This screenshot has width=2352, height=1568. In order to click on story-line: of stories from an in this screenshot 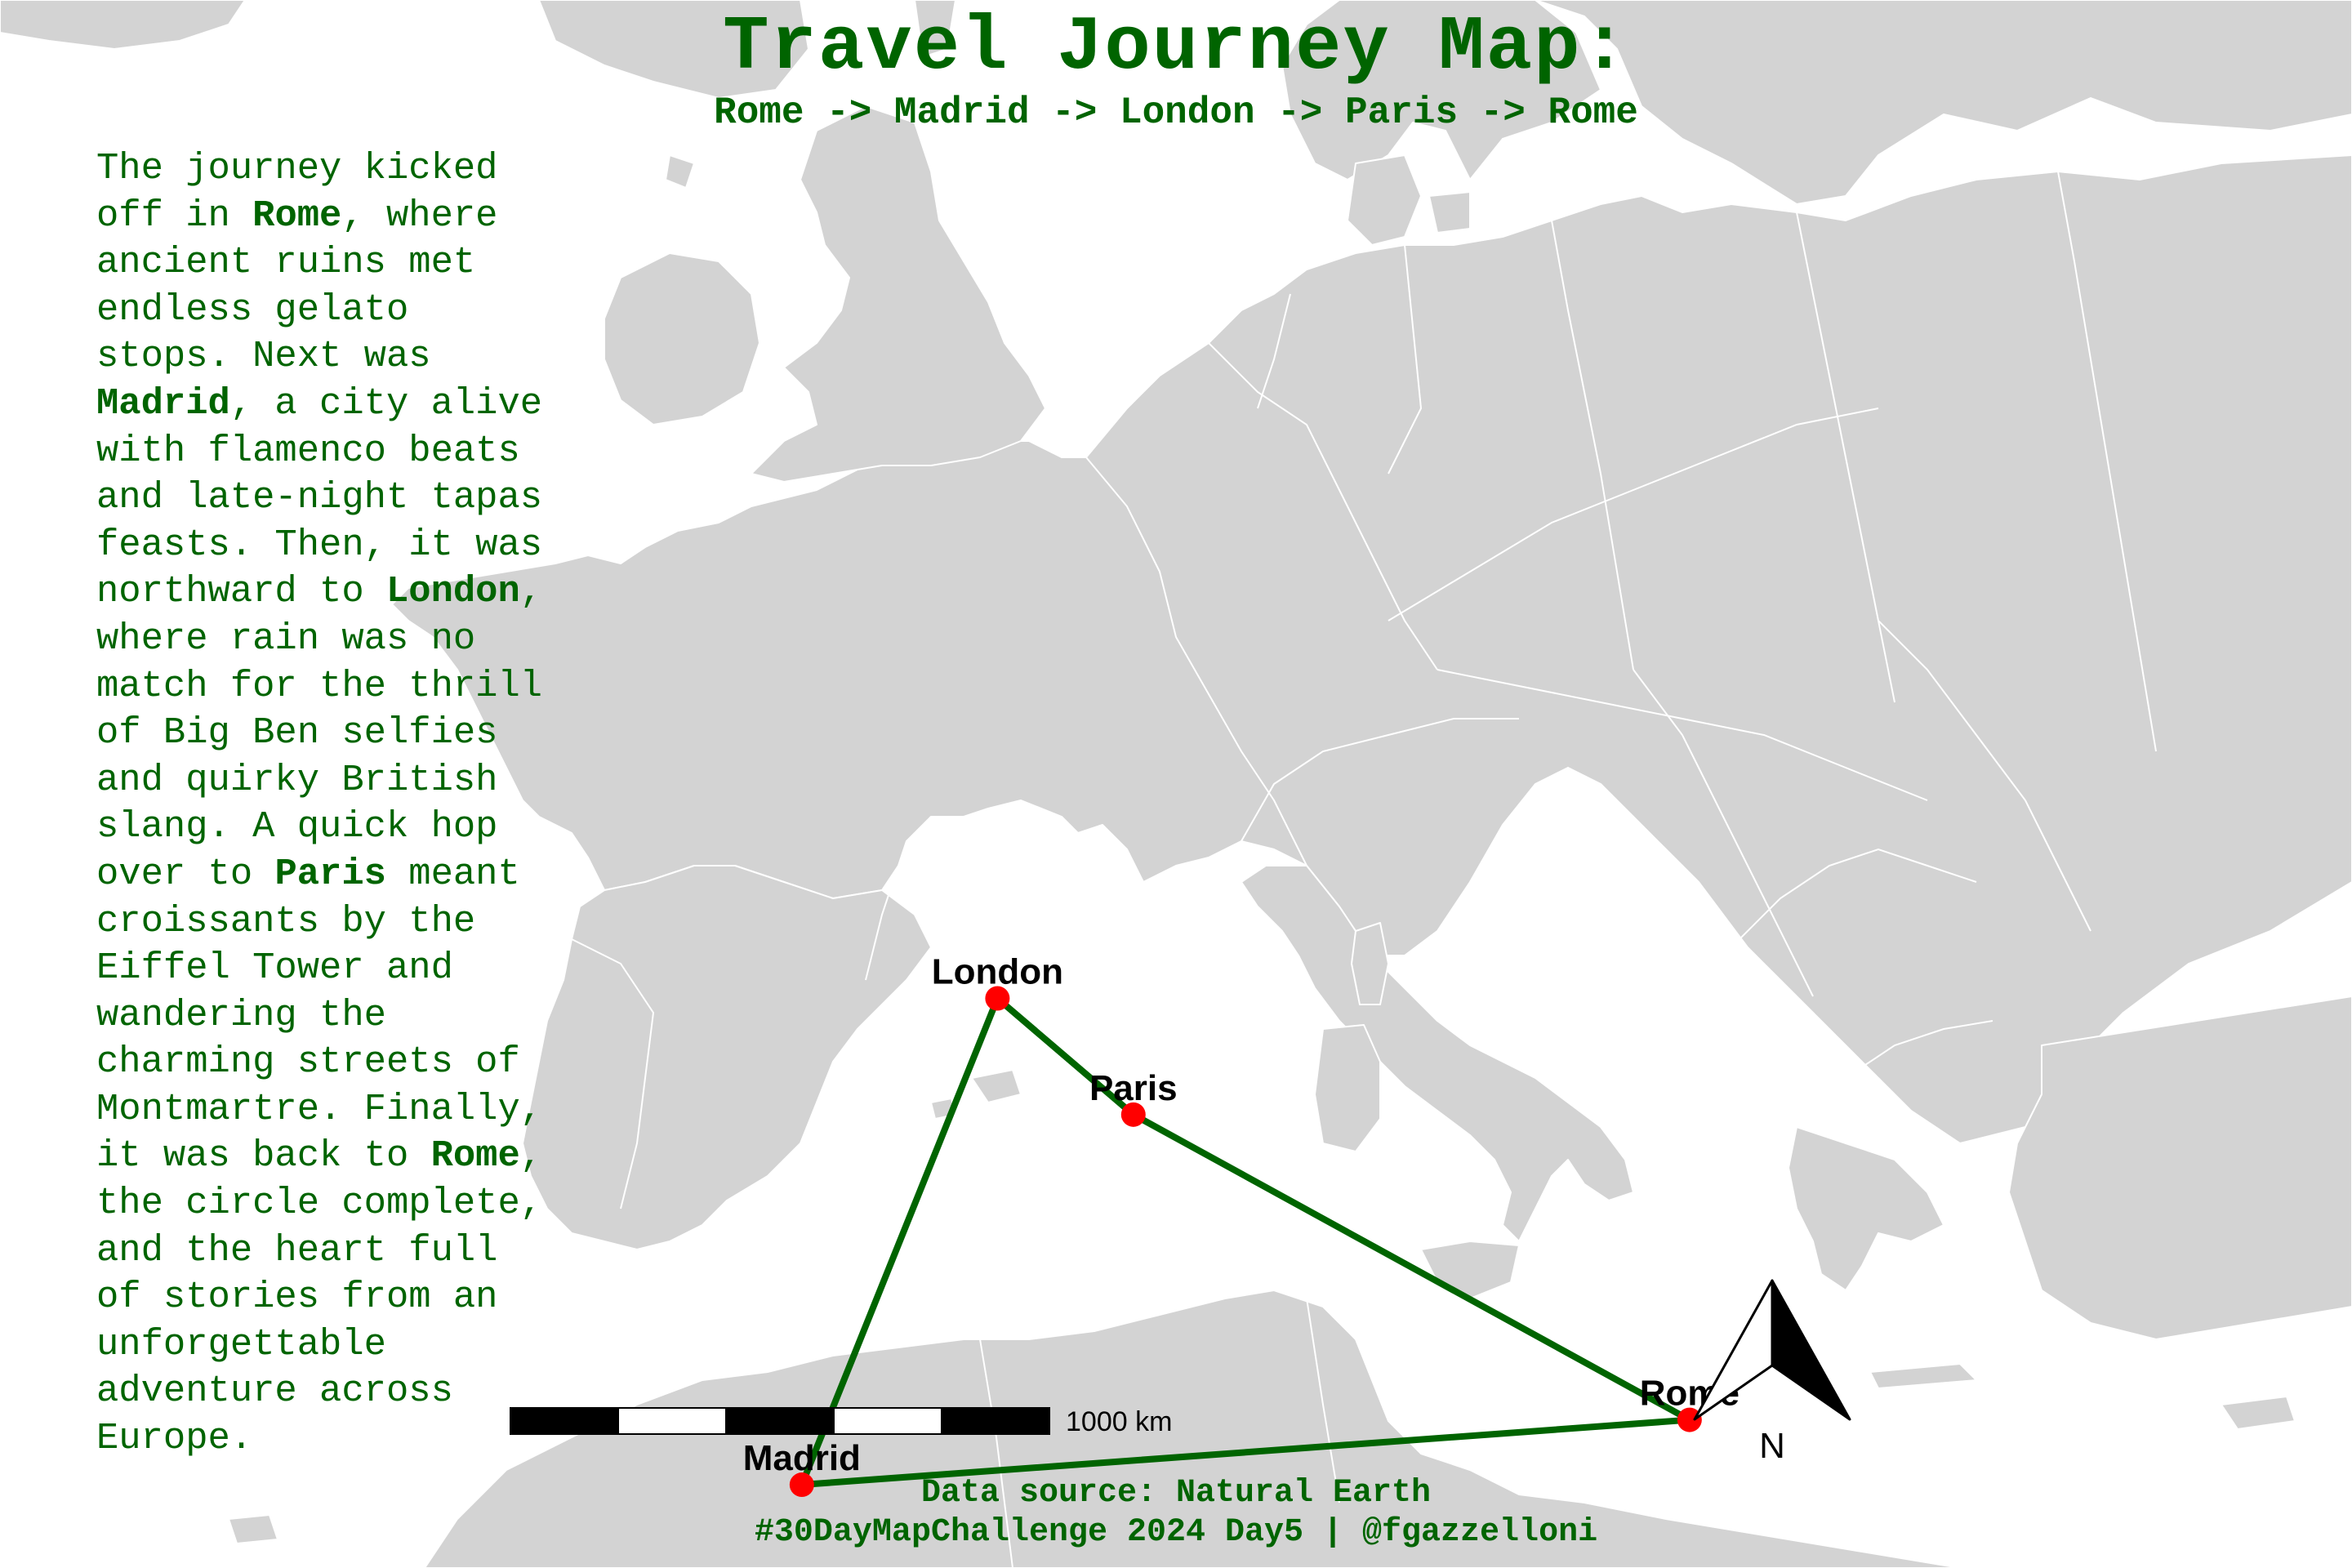, I will do `click(341, 1297)`.